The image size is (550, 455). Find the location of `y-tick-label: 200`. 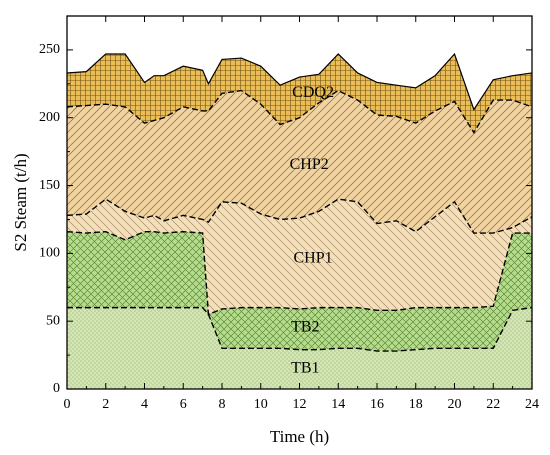

y-tick-label: 200 is located at coordinates (49, 117).